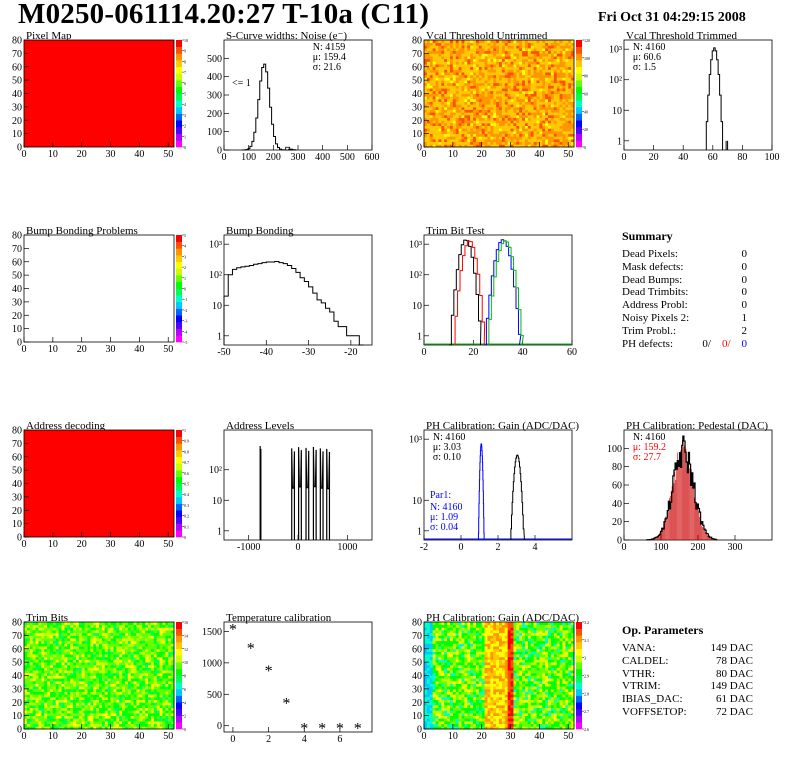 This screenshot has height=772, width=796. I want to click on chart-title: Vcal Threshold Untrimmed, so click(487, 36).